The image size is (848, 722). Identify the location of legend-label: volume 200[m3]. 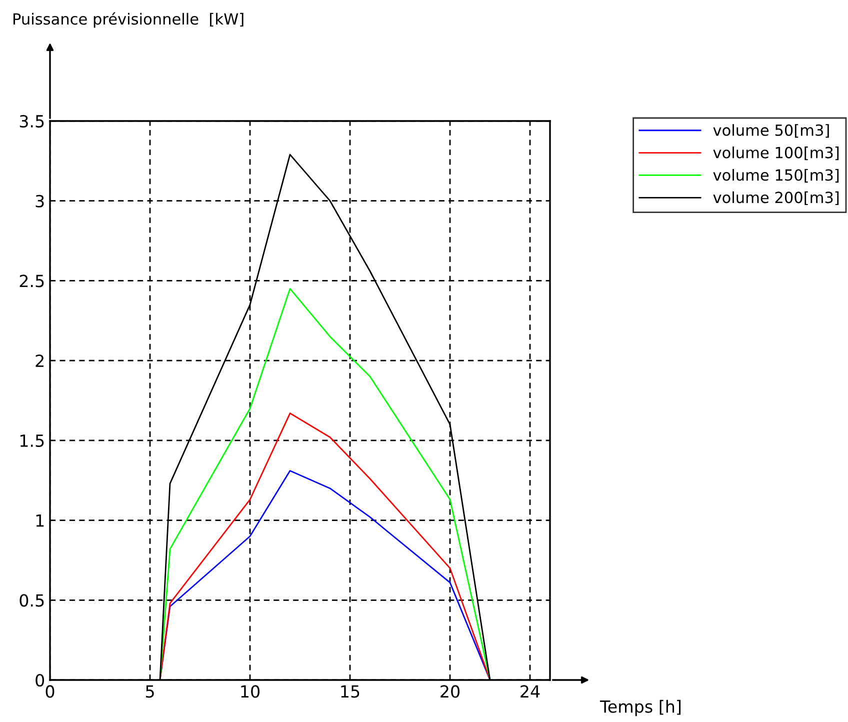
(776, 198).